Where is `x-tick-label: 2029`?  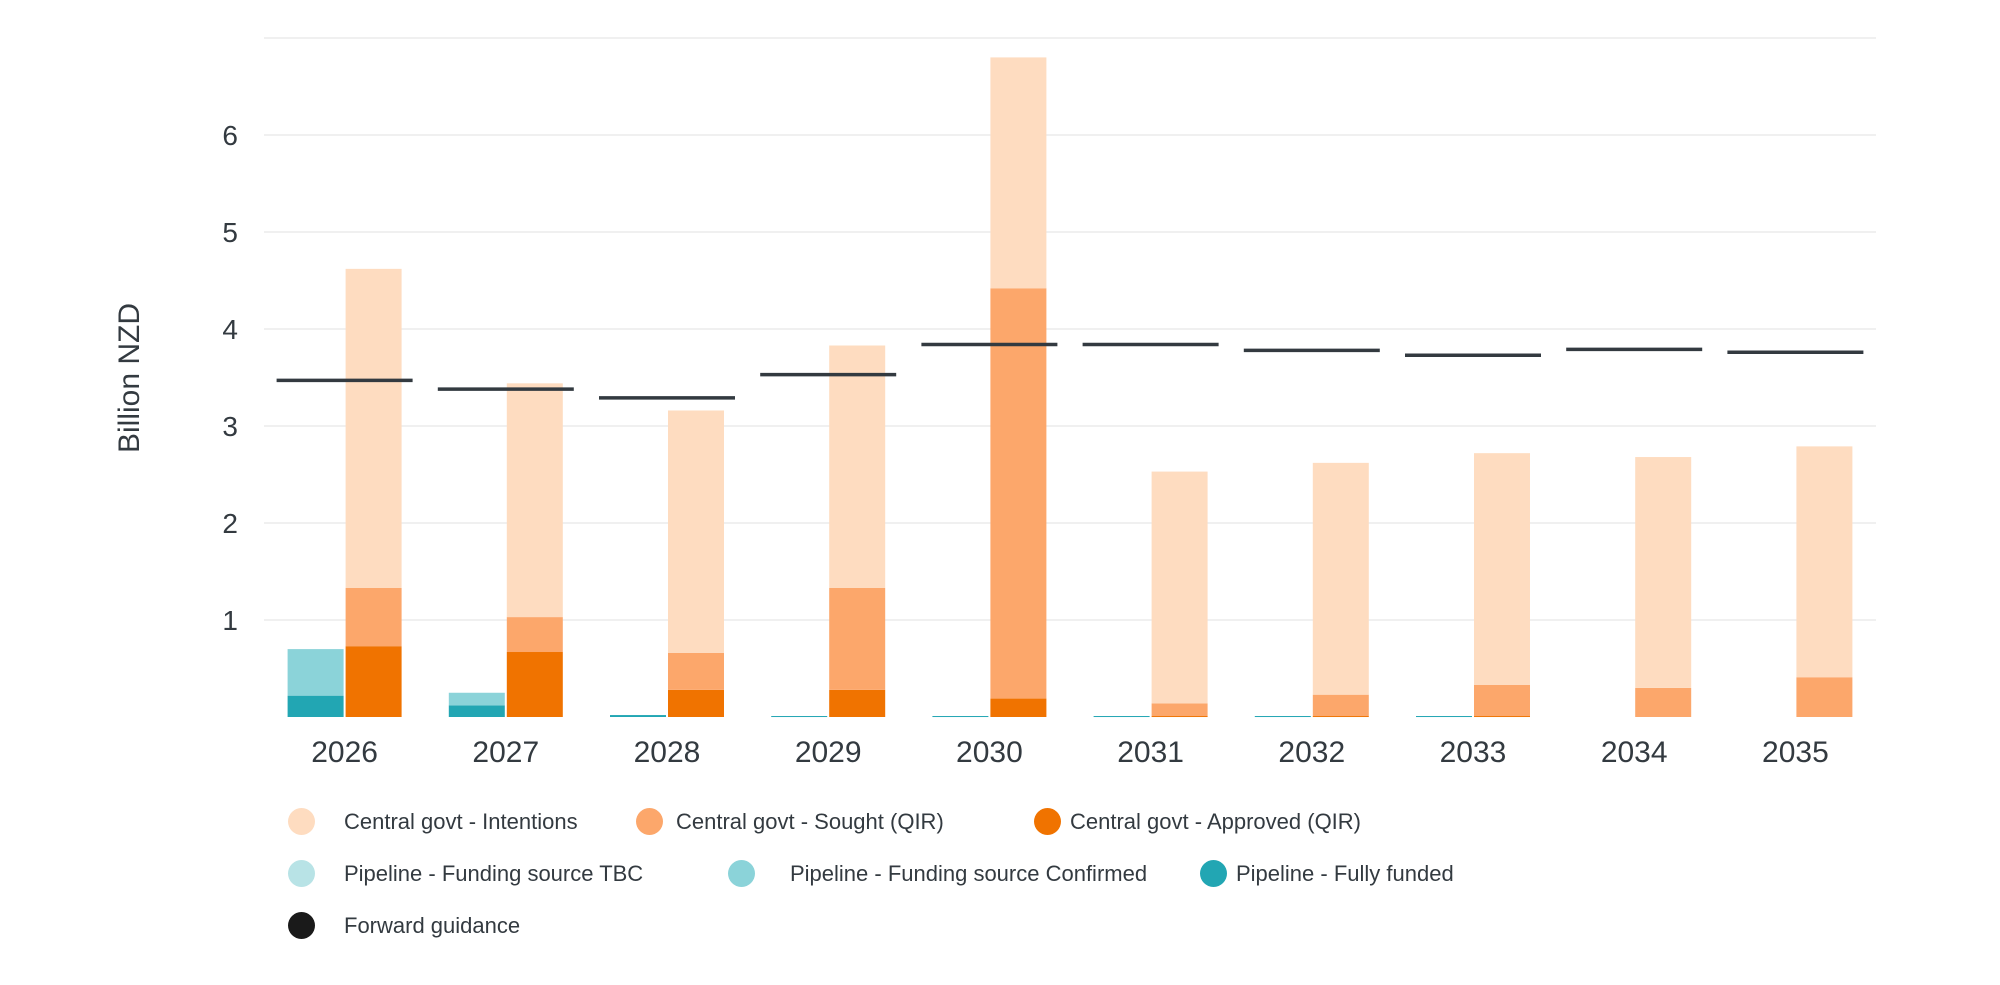 x-tick-label: 2029 is located at coordinates (828, 752).